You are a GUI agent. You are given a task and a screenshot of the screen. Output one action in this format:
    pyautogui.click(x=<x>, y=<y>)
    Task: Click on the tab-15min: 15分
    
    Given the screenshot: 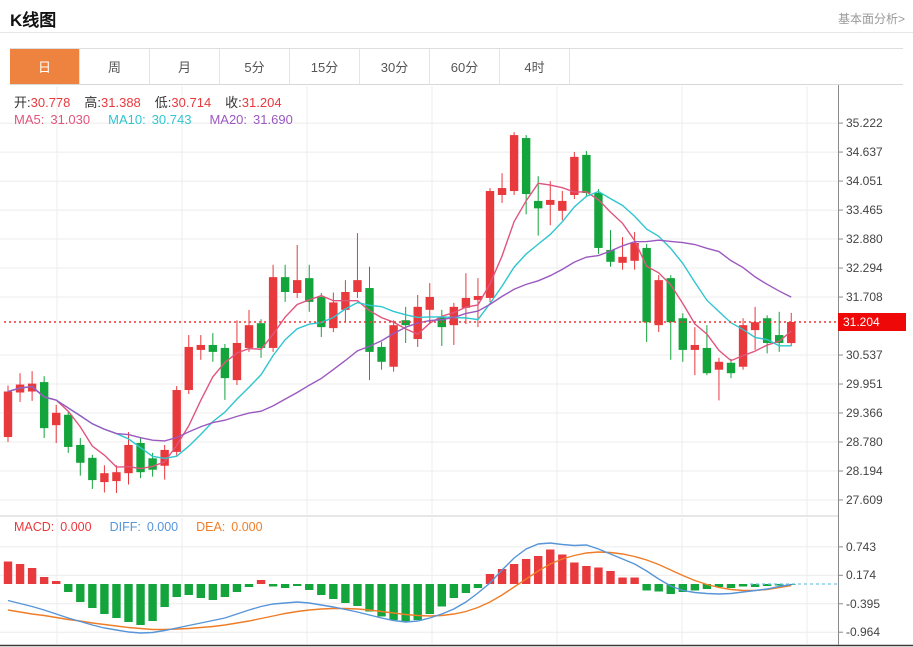 What is the action you would take?
    pyautogui.click(x=325, y=66)
    